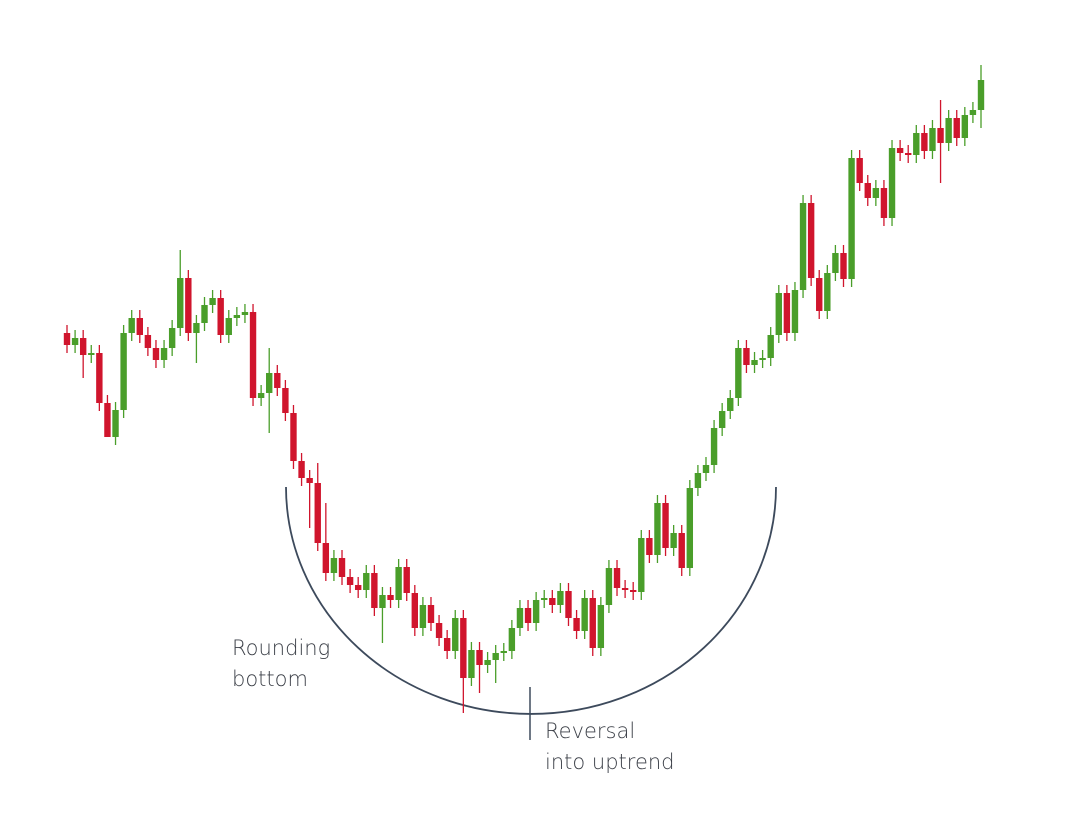 The image size is (1072, 813). What do you see at coordinates (531, 600) in the screenshot?
I see `rounding-arc` at bounding box center [531, 600].